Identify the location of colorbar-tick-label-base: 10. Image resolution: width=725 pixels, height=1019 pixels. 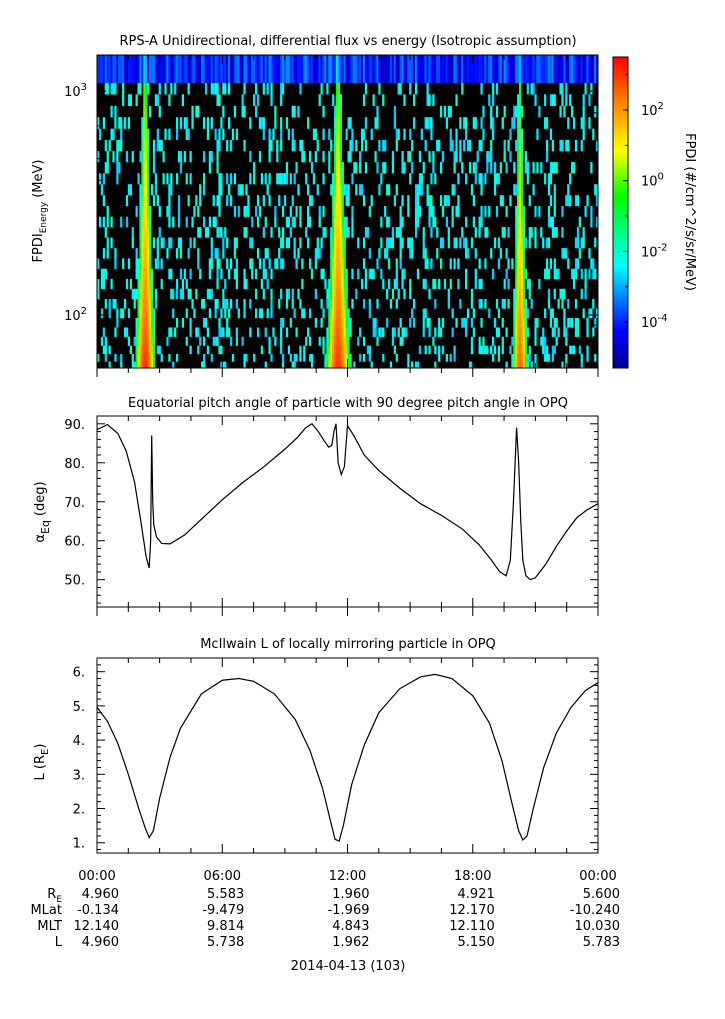
(649, 111).